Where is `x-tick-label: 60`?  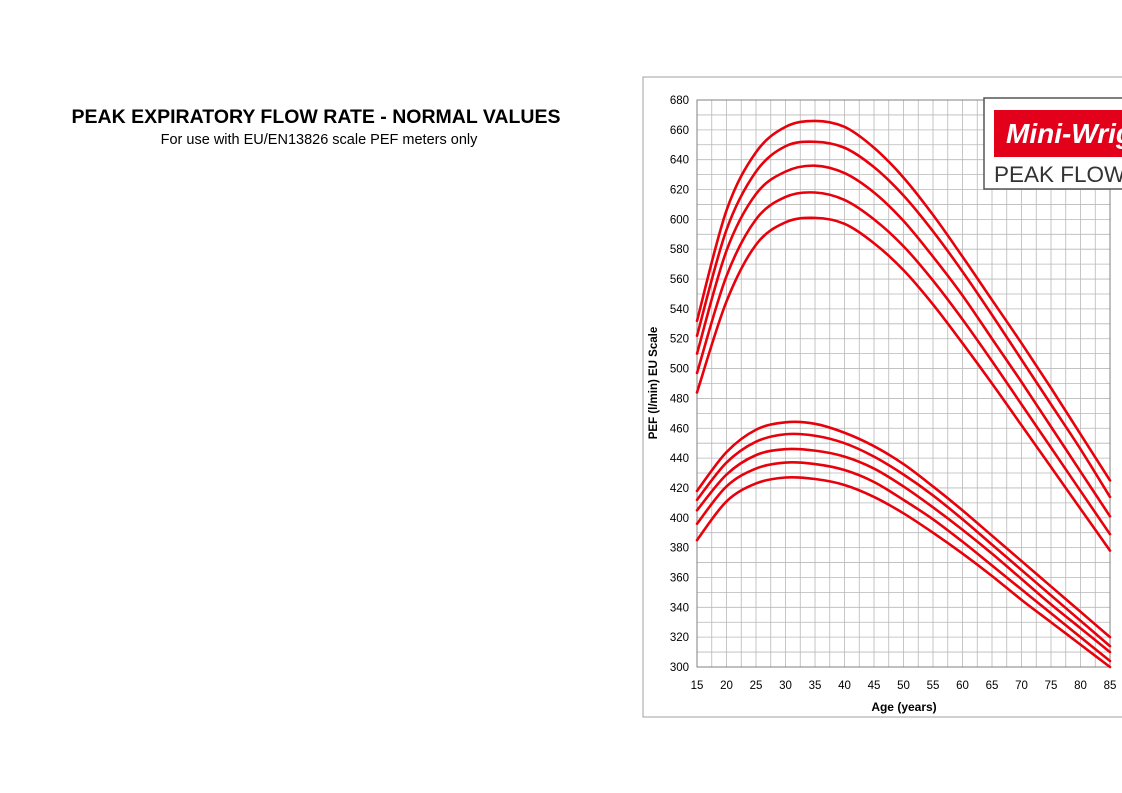
x-tick-label: 60 is located at coordinates (962, 686).